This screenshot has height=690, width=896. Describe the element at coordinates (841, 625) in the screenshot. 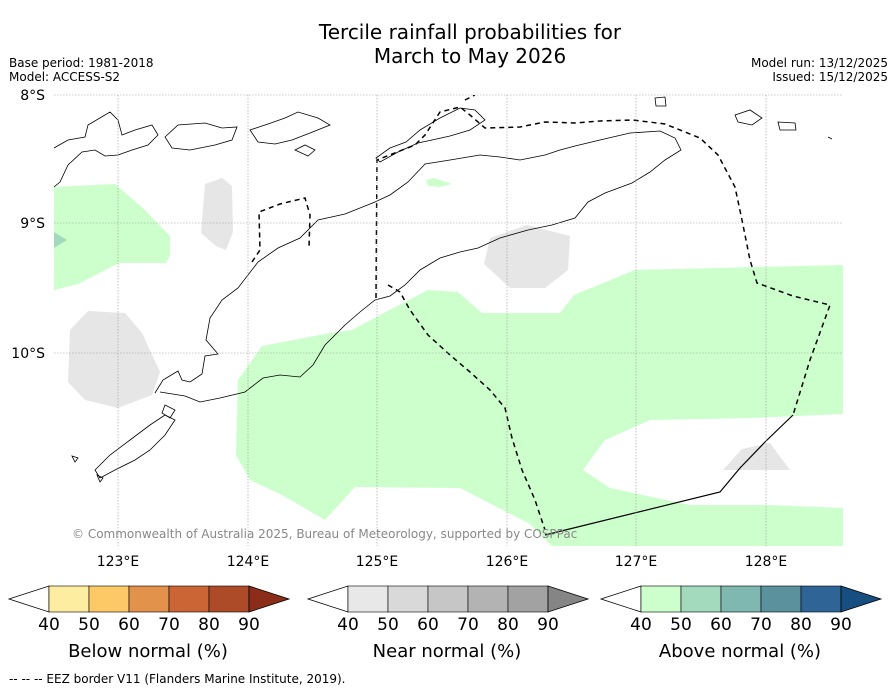

I see `colorbar-above-normal-tick: 90` at that location.